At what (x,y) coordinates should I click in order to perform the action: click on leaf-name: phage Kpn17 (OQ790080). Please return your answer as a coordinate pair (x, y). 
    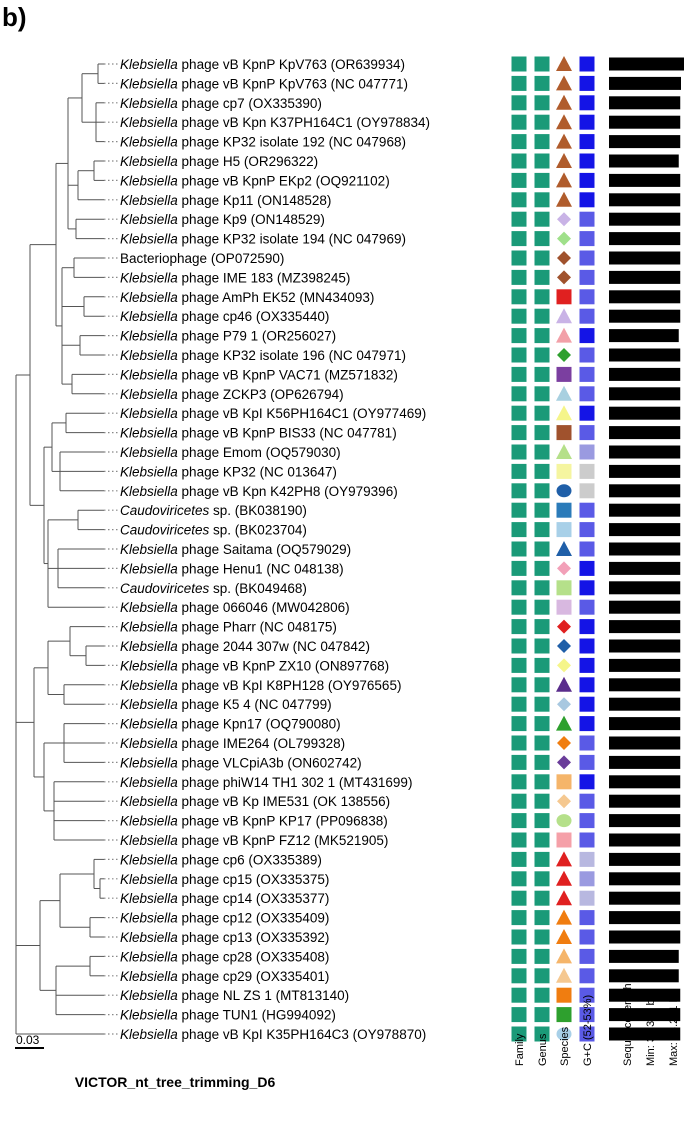
    Looking at the image, I should click on (259, 724).